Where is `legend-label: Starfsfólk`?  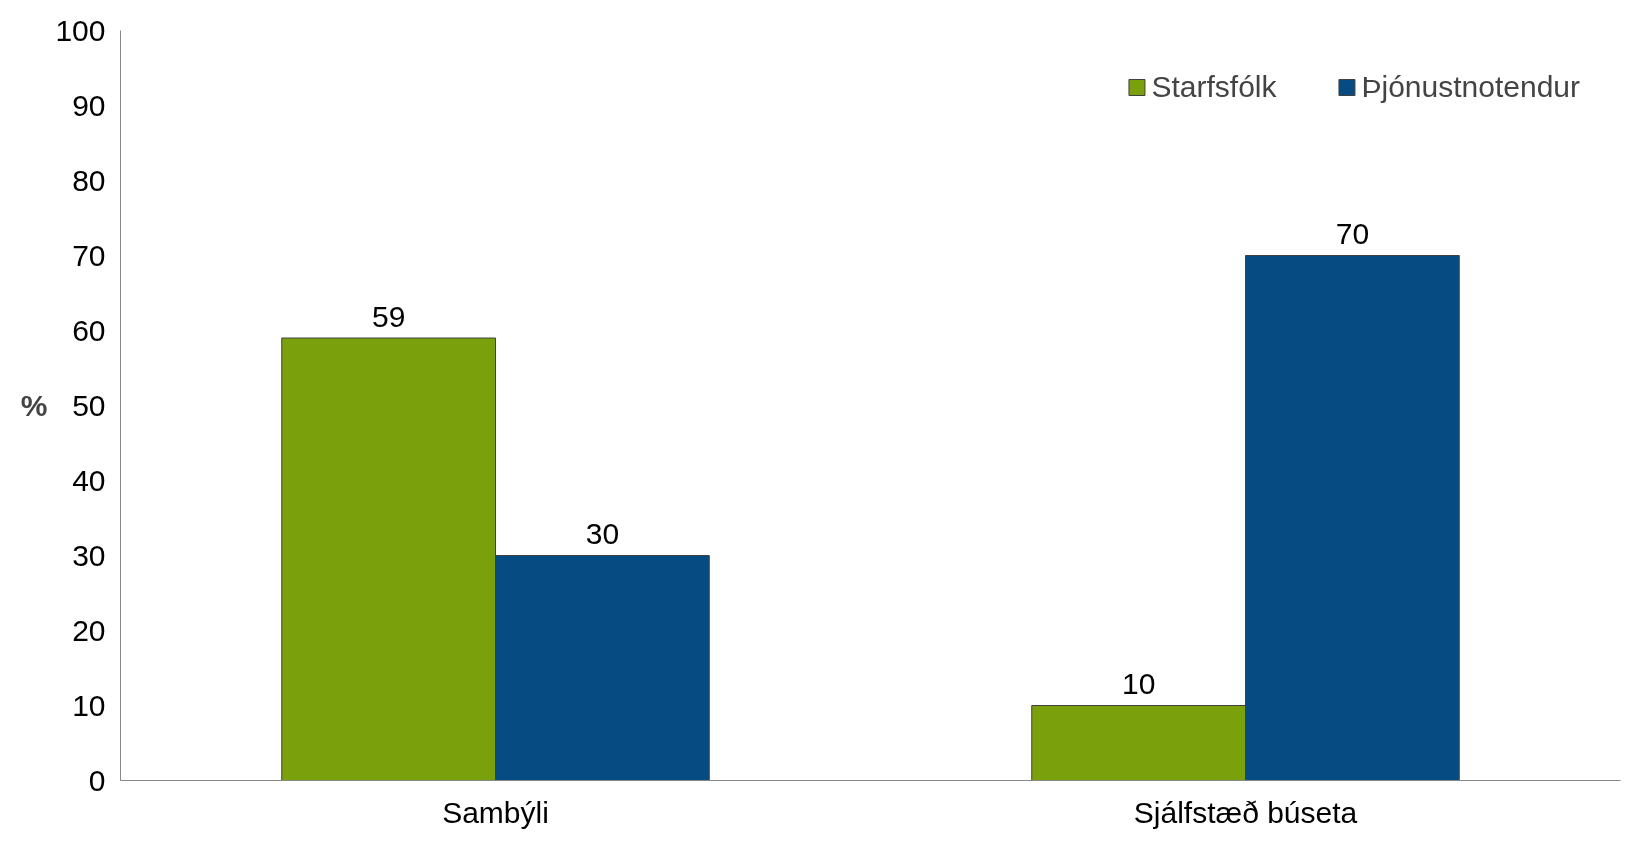 legend-label: Starfsfólk is located at coordinates (1214, 87).